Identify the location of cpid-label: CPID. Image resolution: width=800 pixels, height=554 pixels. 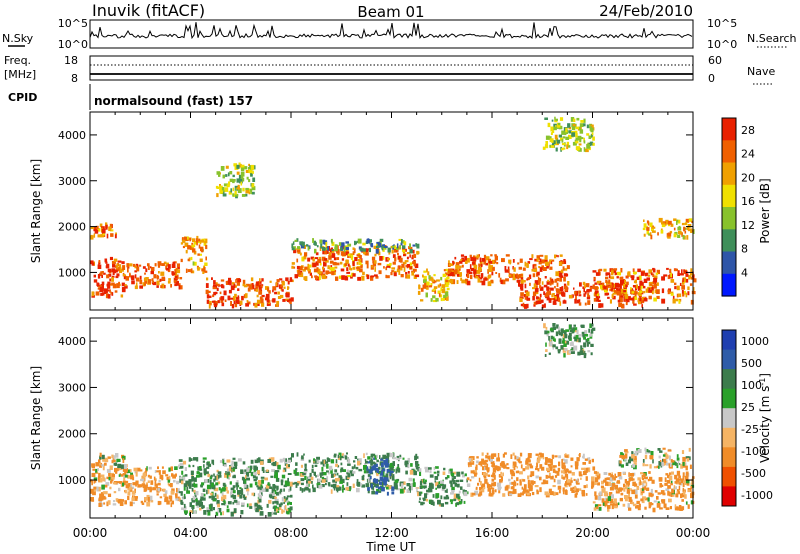
(22, 97).